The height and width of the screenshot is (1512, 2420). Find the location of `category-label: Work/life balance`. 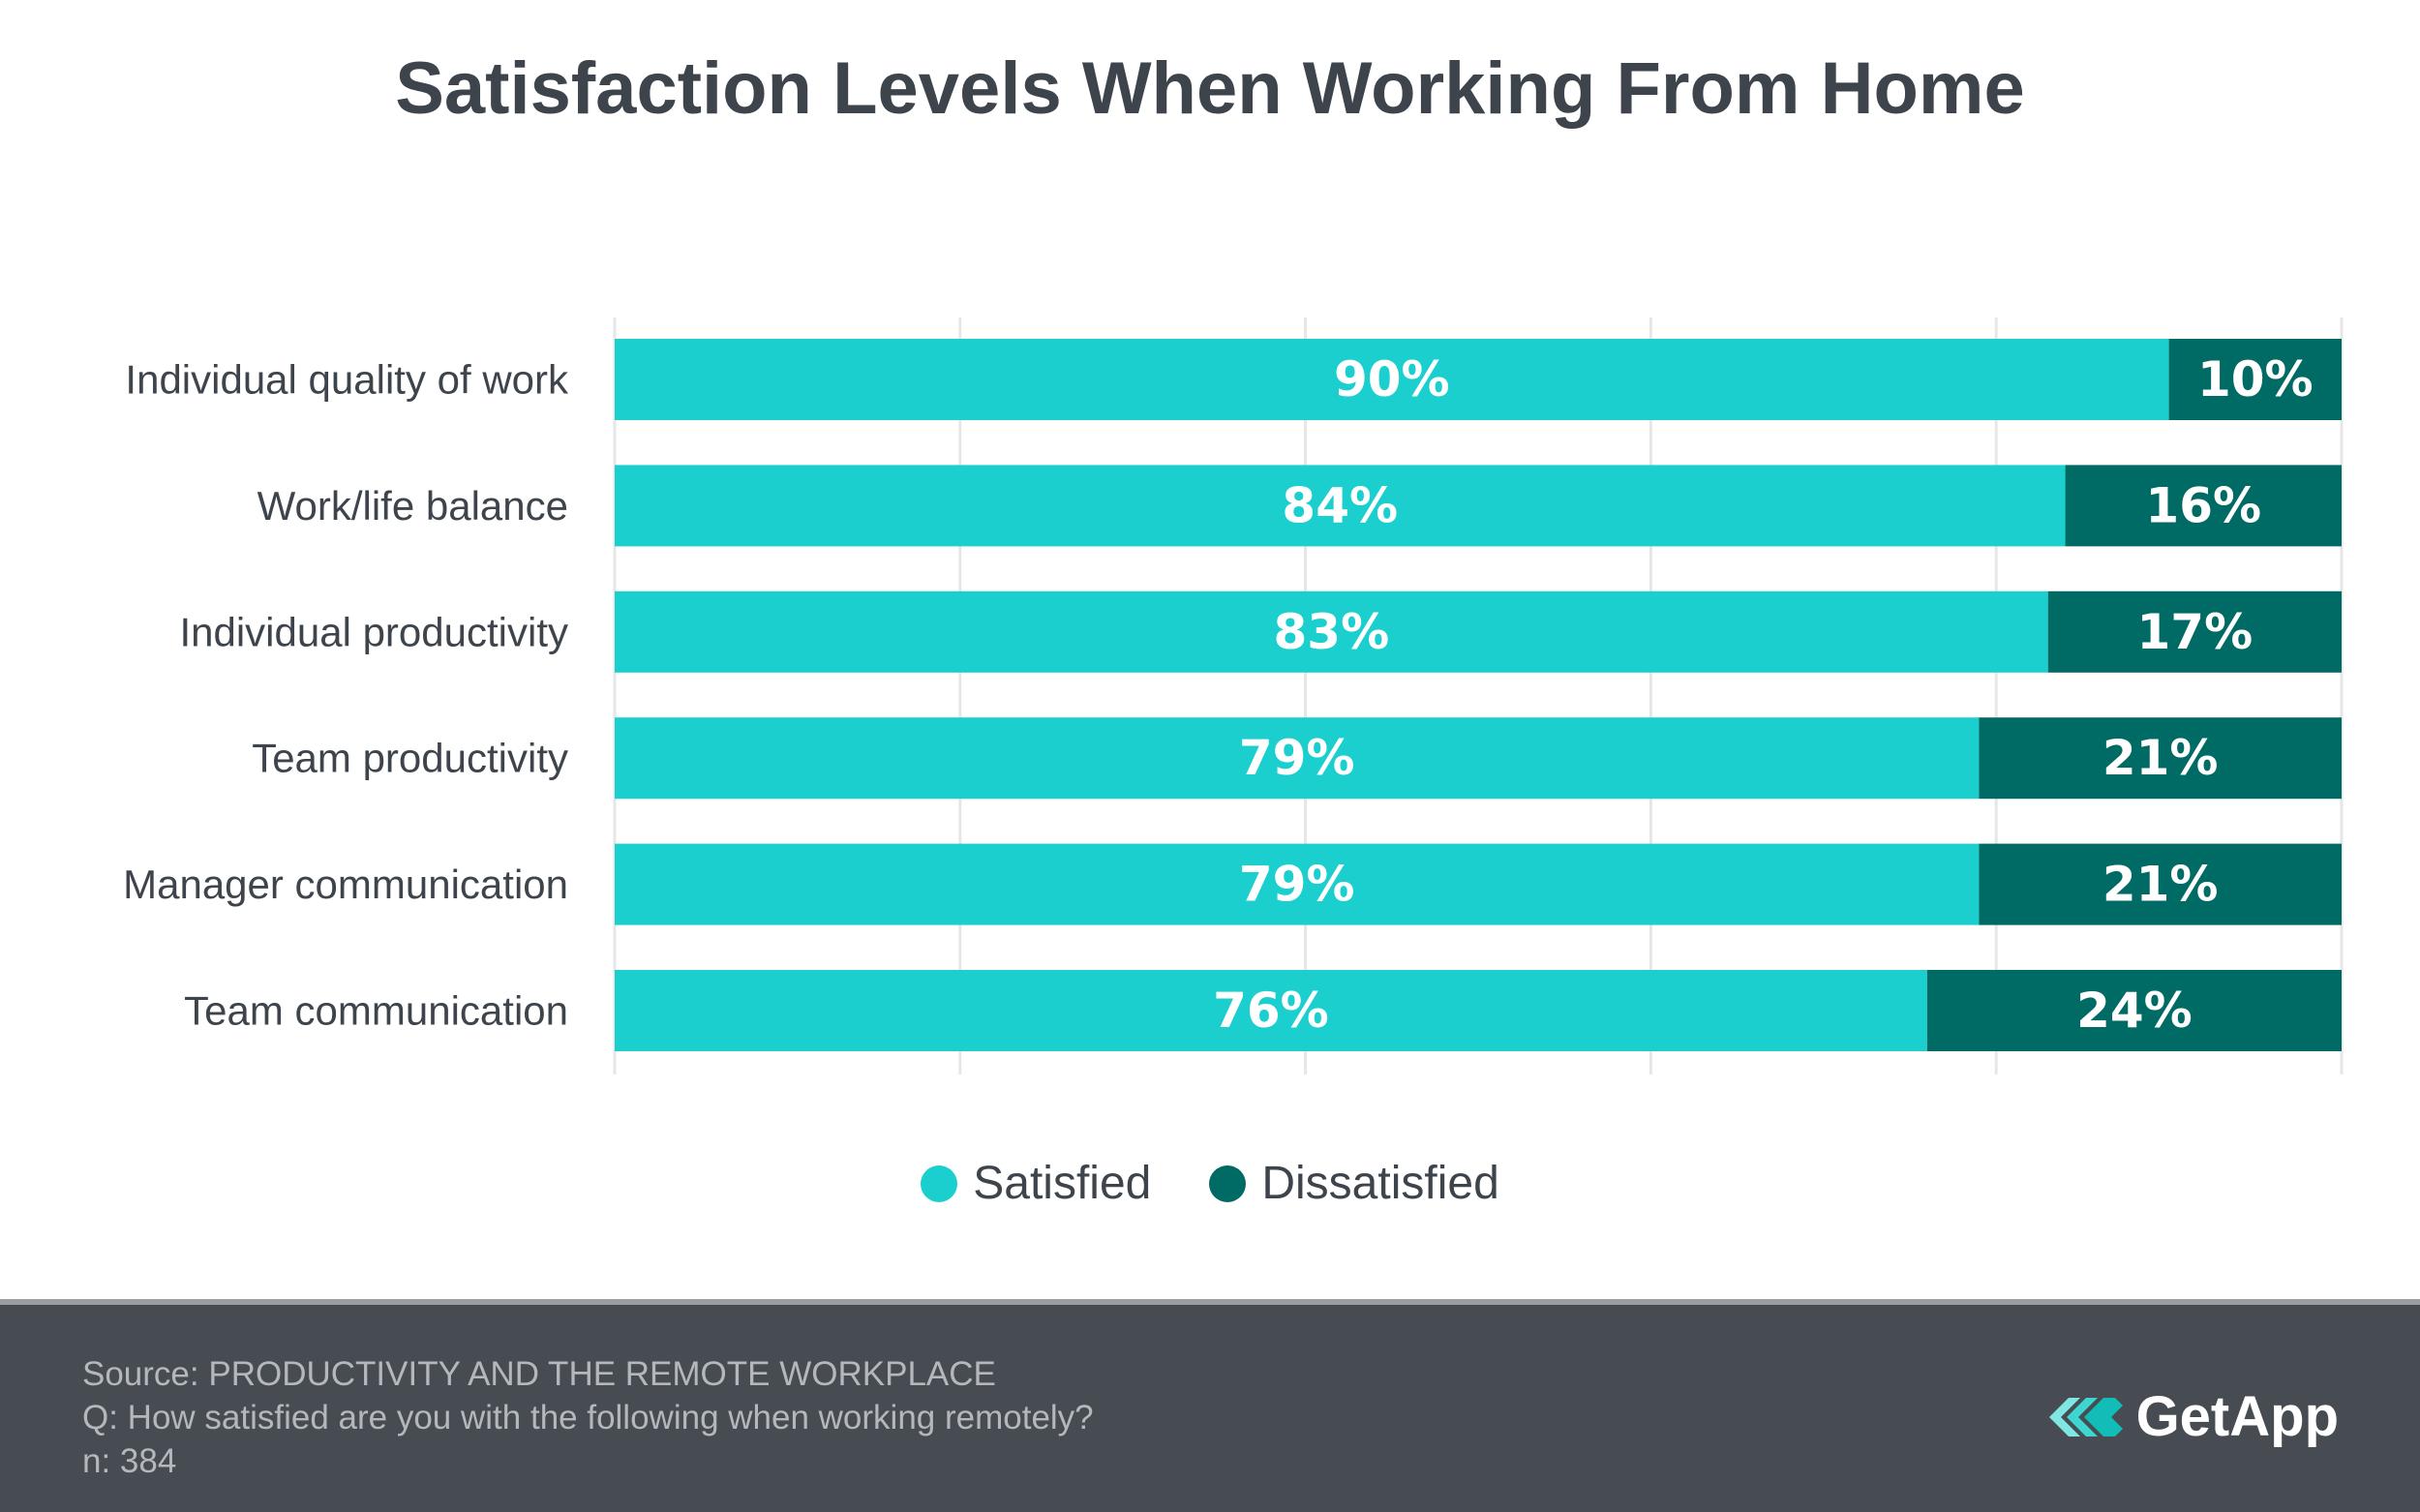

category-label: Work/life balance is located at coordinates (412, 506).